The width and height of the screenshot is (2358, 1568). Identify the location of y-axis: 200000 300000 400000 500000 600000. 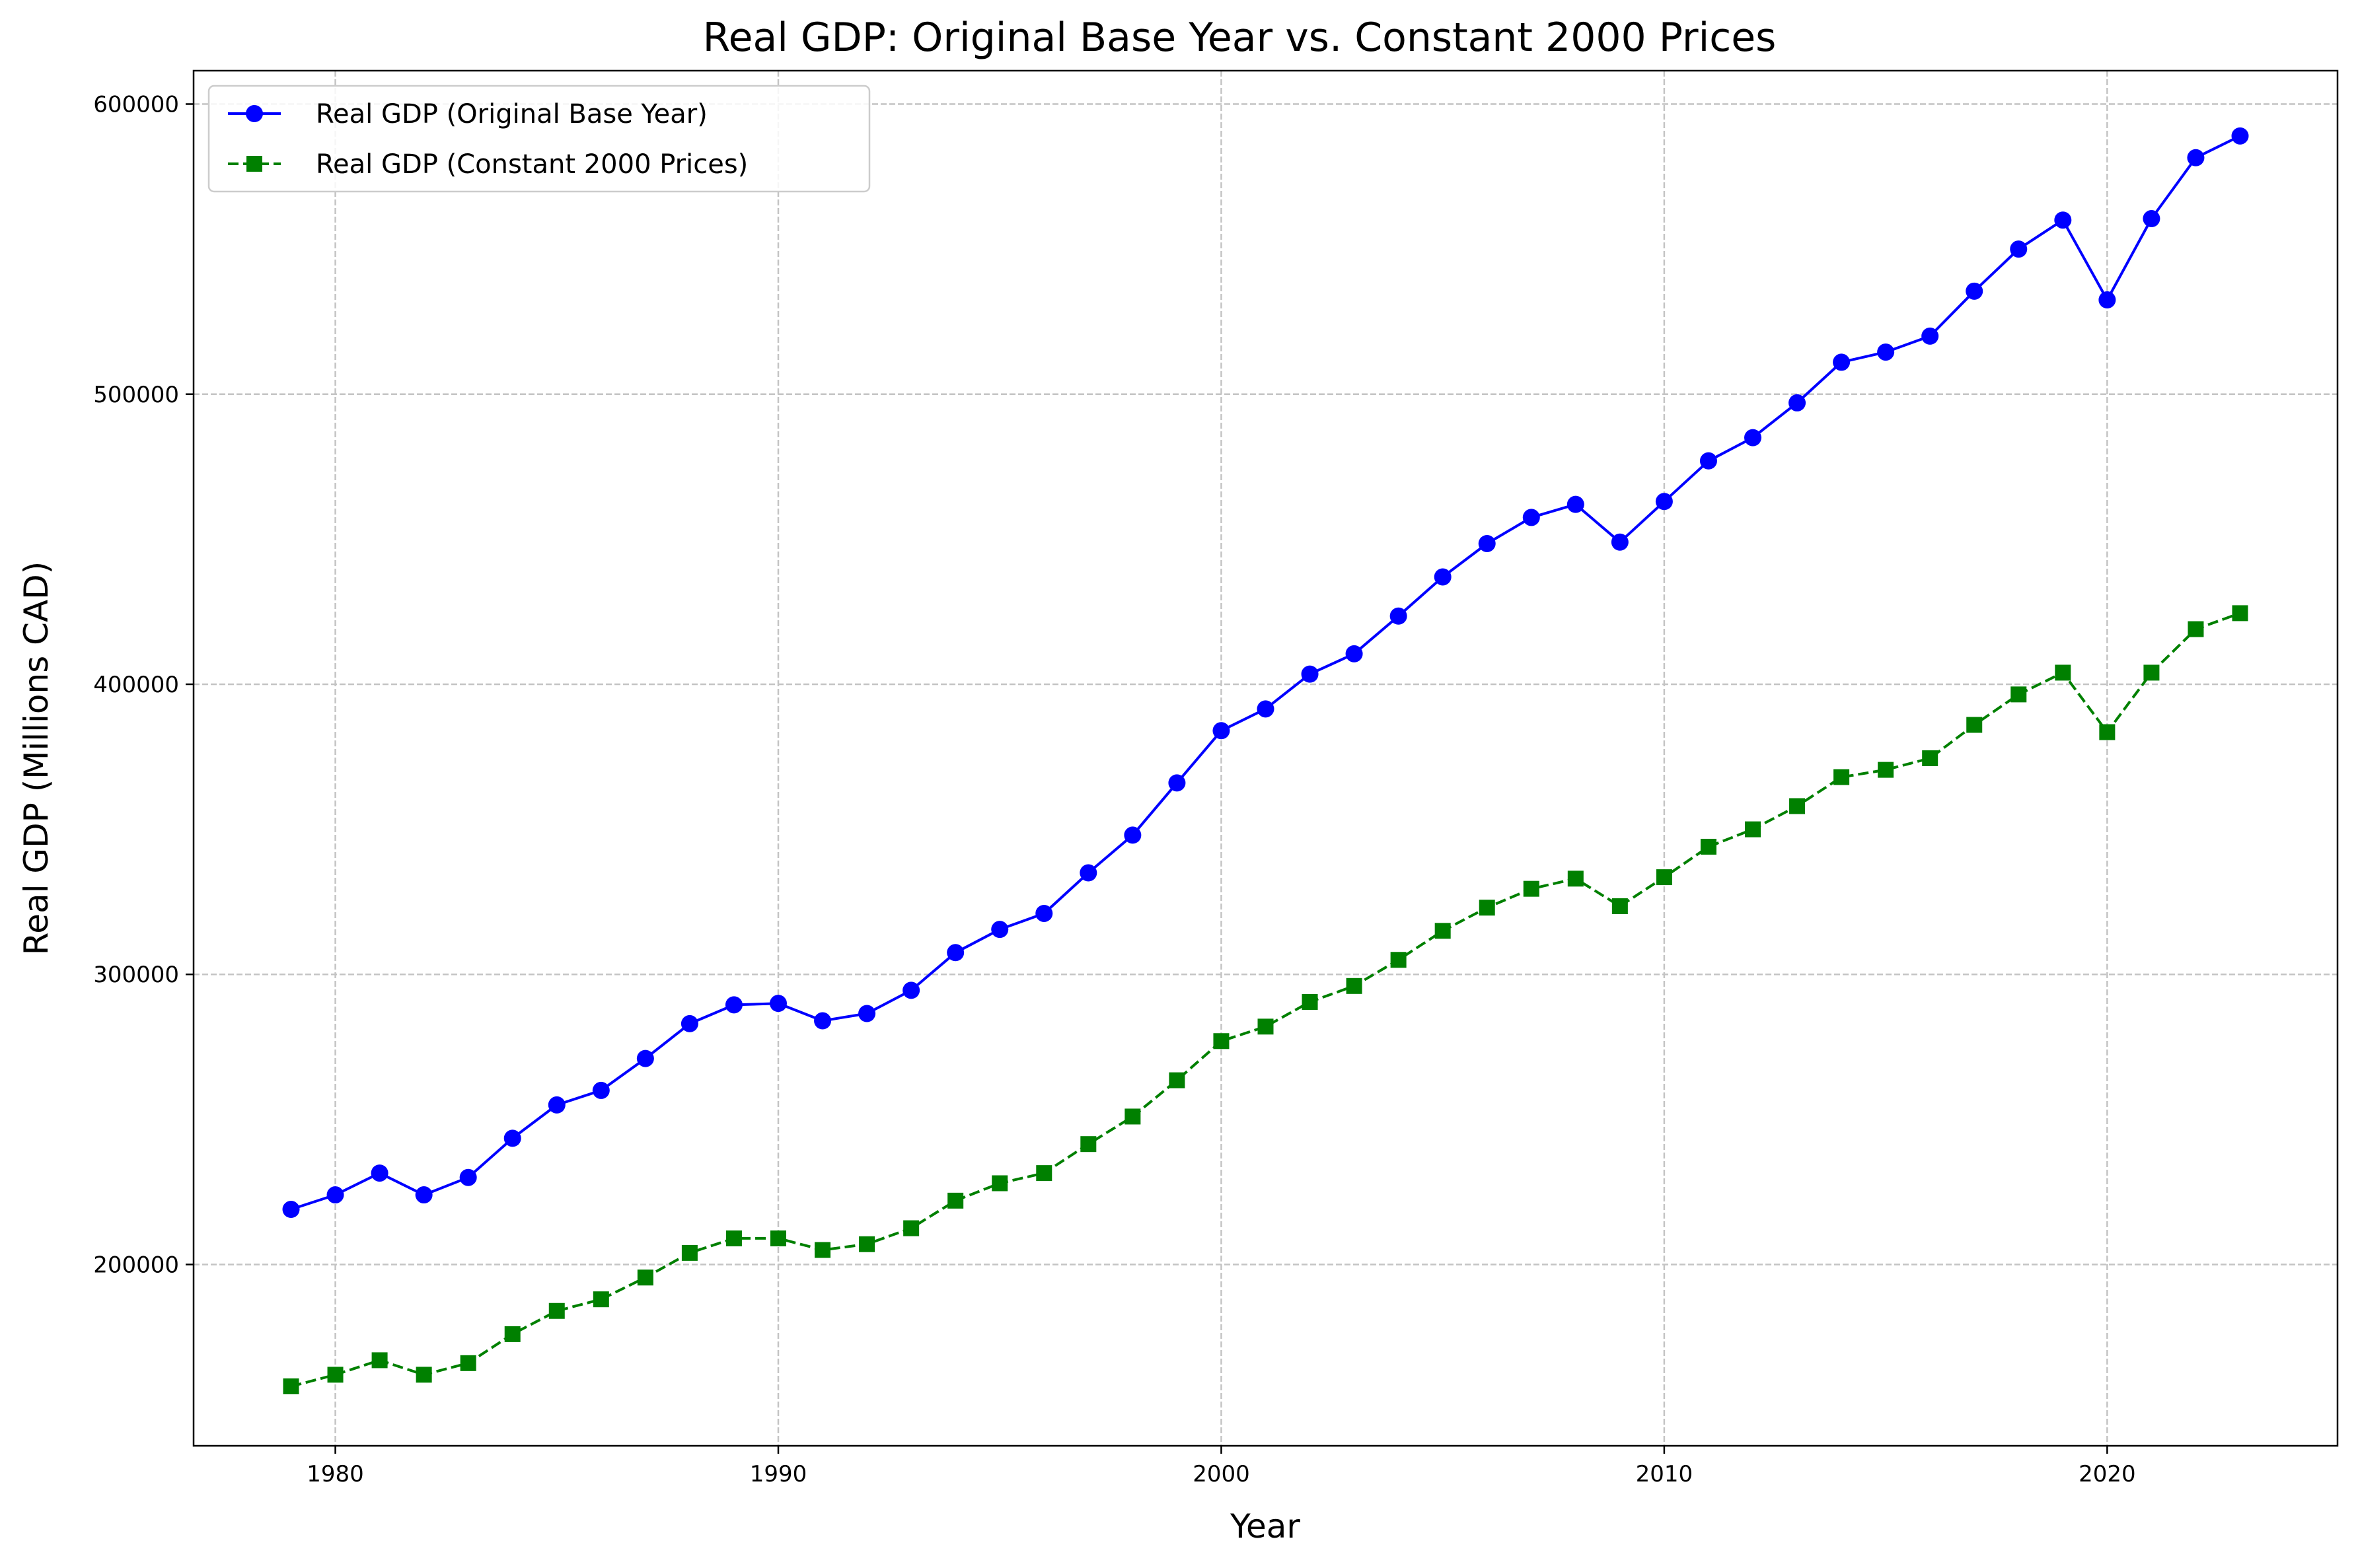
(143, 685).